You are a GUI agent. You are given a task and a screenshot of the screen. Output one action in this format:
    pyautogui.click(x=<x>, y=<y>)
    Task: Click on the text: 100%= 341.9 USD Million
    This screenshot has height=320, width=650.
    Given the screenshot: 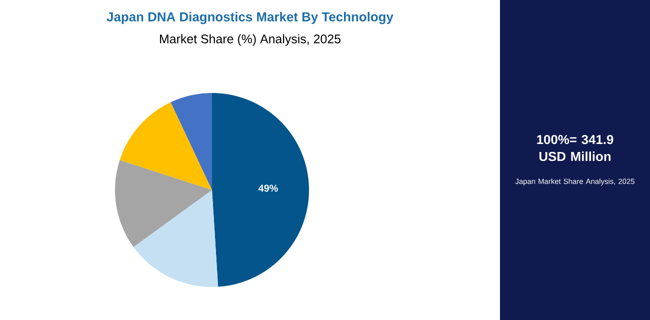 What is the action you would take?
    pyautogui.click(x=575, y=148)
    